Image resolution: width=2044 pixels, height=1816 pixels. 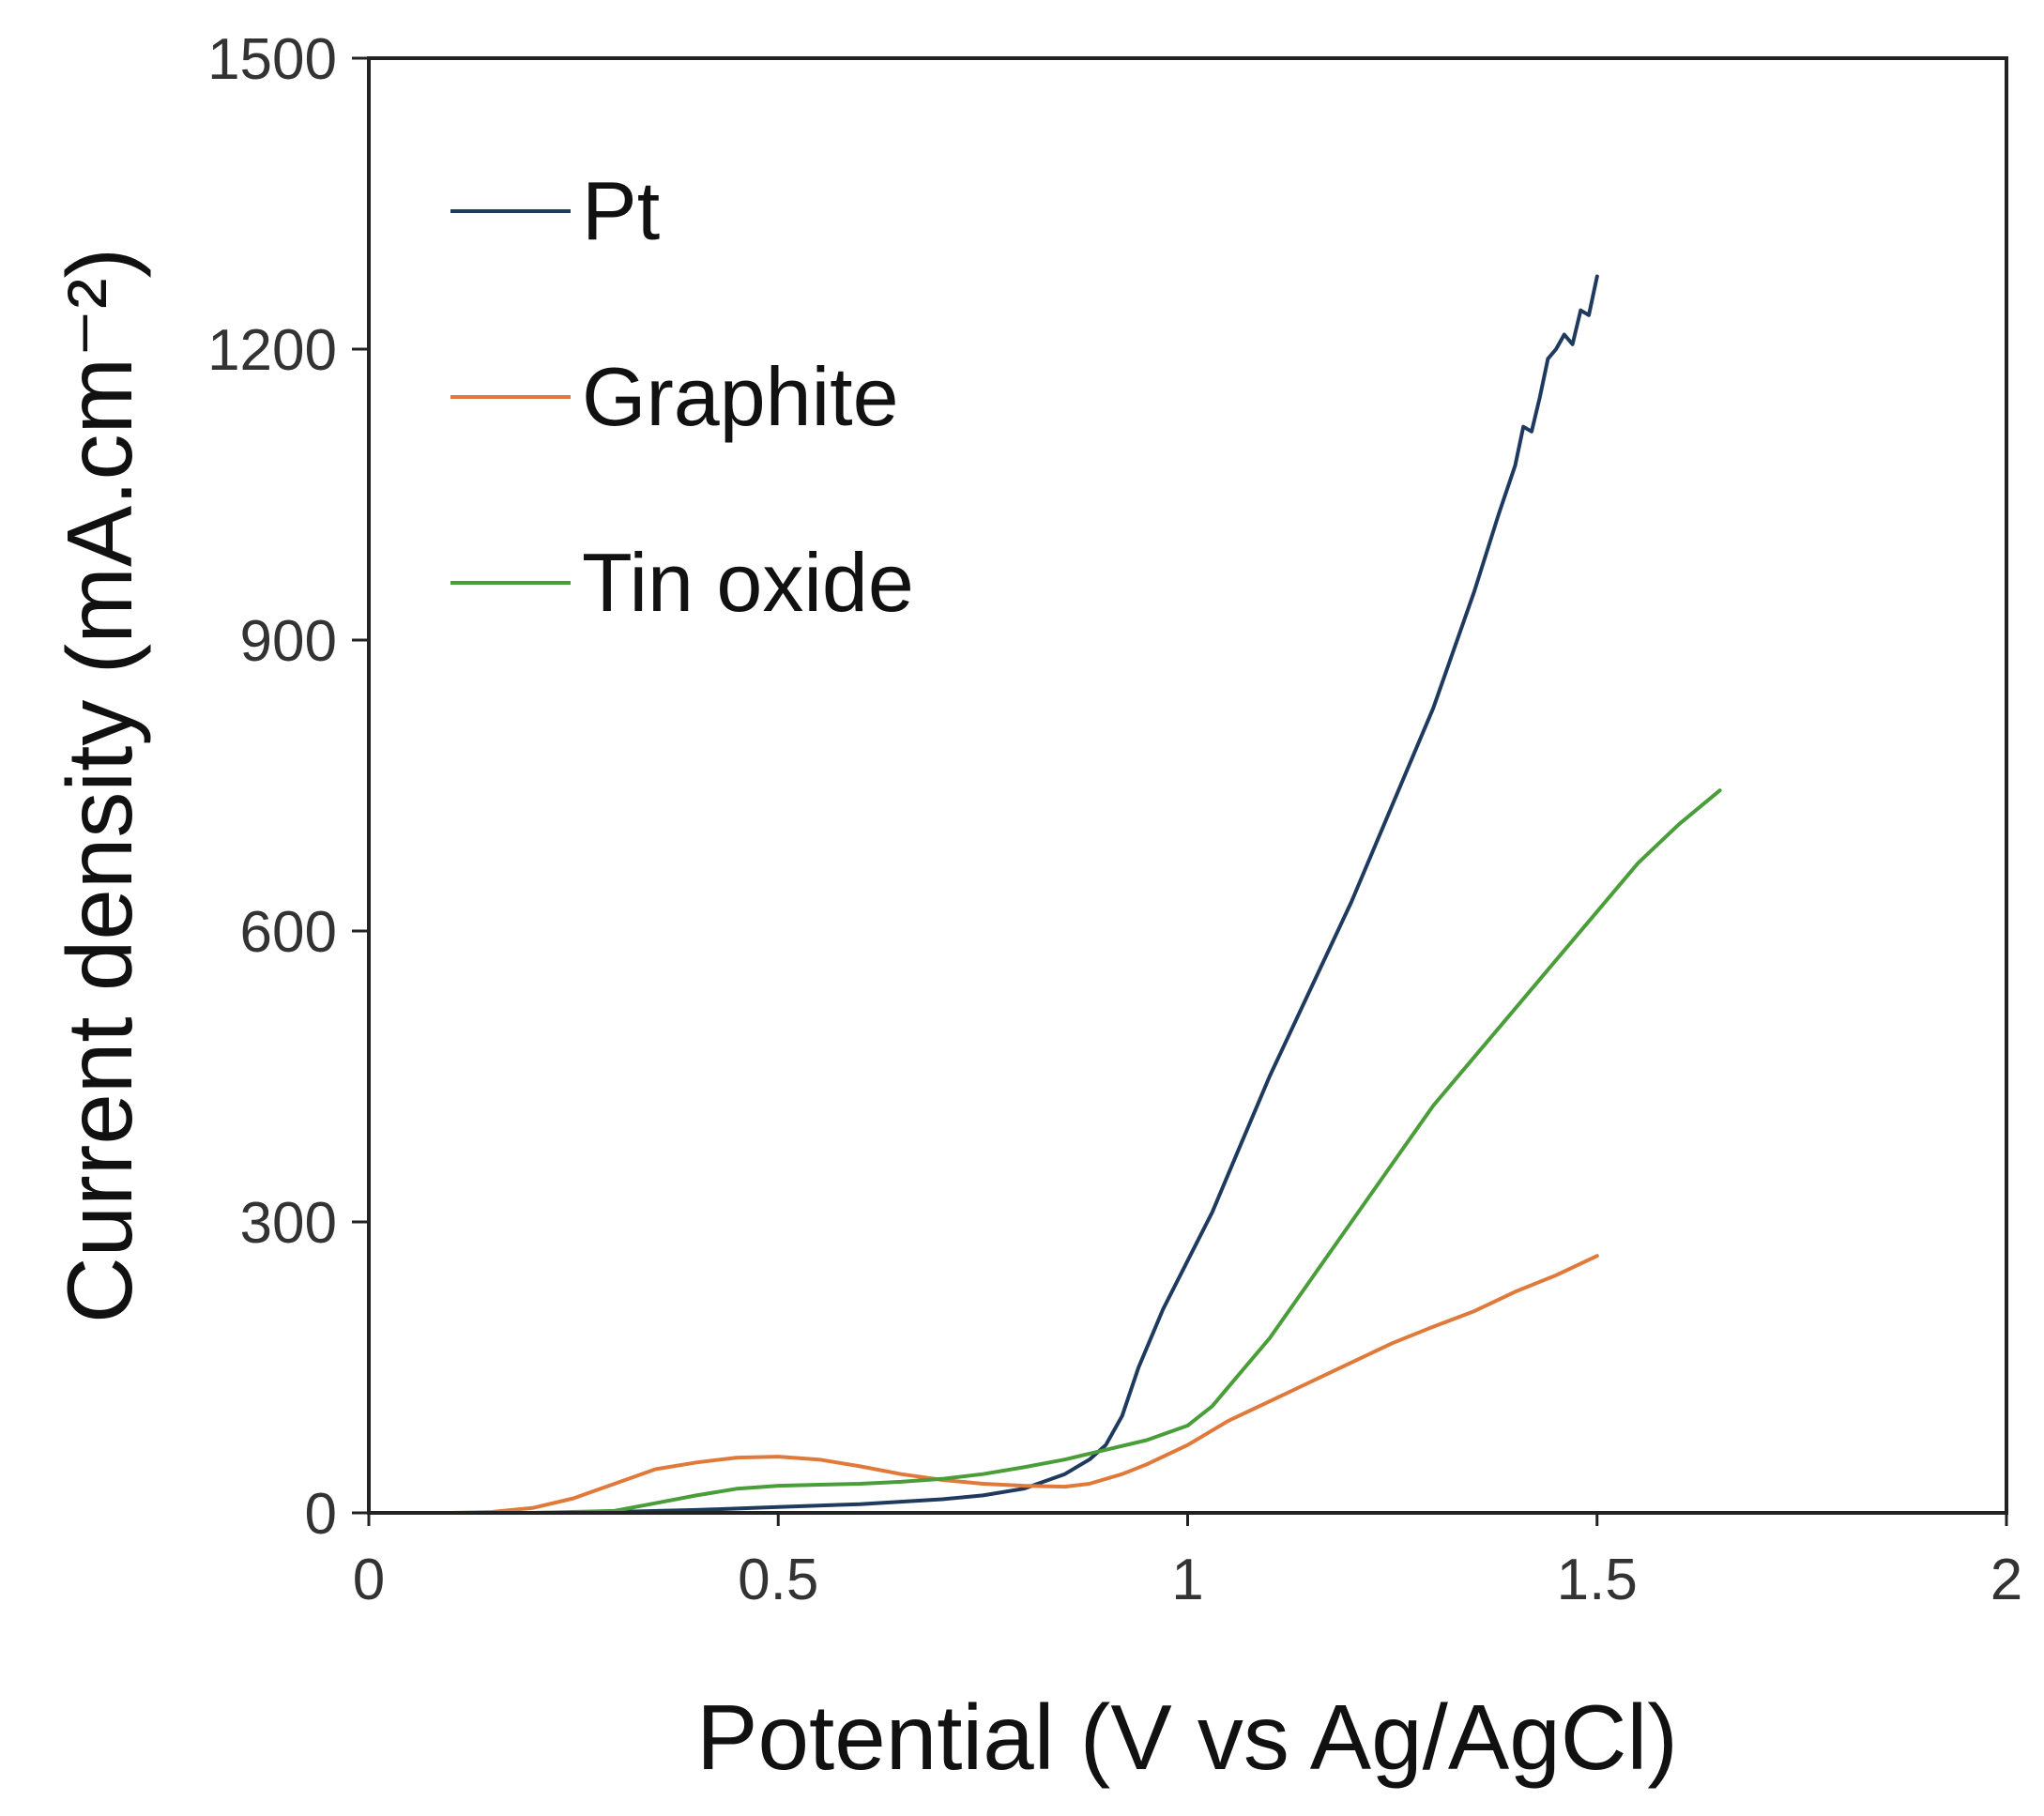 I want to click on y-tick-label: 0, so click(x=321, y=1514).